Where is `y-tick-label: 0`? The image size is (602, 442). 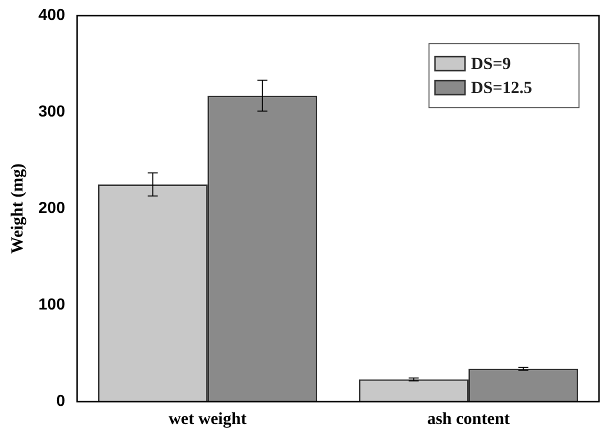
y-tick-label: 0 is located at coordinates (61, 401).